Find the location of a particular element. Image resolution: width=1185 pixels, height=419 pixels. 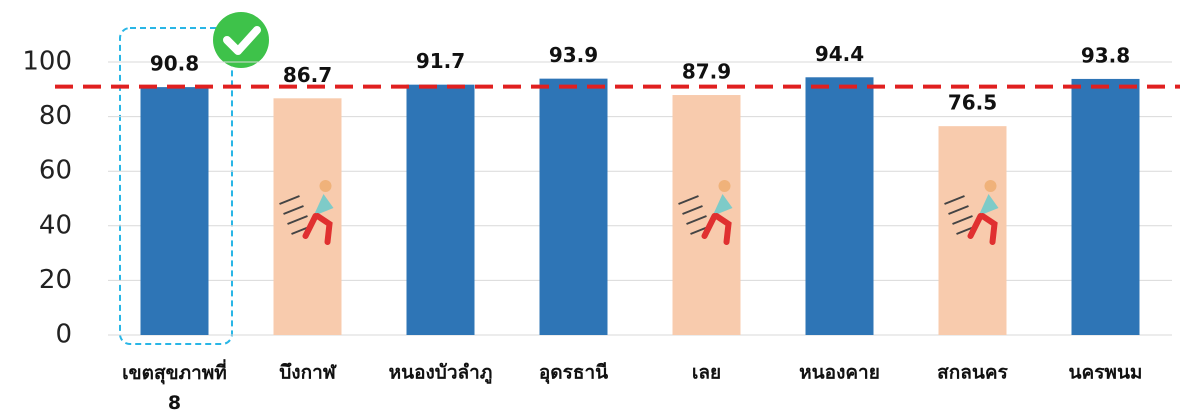

value-label: 86.7 is located at coordinates (307, 75).